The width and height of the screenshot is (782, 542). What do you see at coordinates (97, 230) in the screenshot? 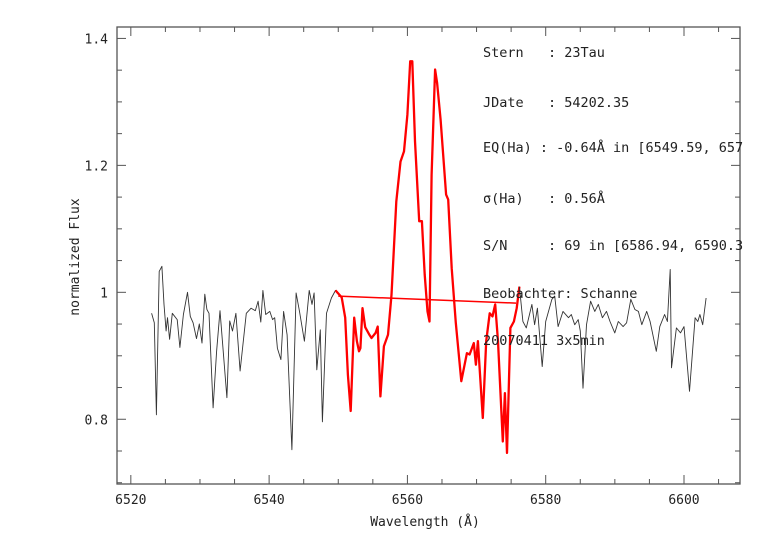
I see `y-tick-labels: 0.8 1 1.2 1.4` at bounding box center [97, 230].